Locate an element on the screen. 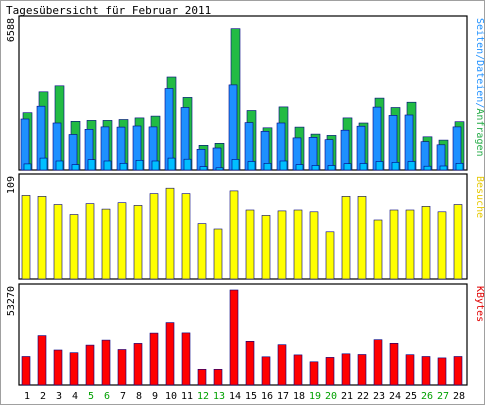  day-label-9: 9 is located at coordinates (155, 396).